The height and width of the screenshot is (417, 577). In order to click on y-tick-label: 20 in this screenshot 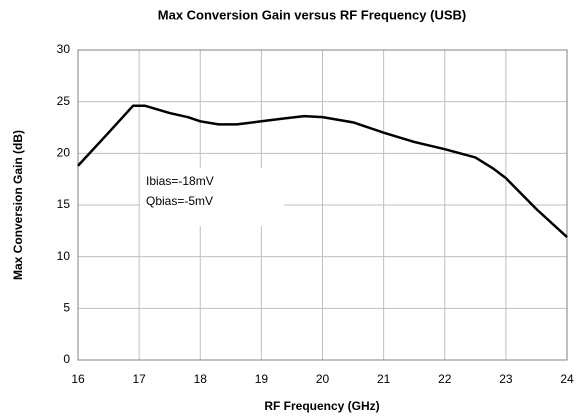, I will do `click(64, 153)`.